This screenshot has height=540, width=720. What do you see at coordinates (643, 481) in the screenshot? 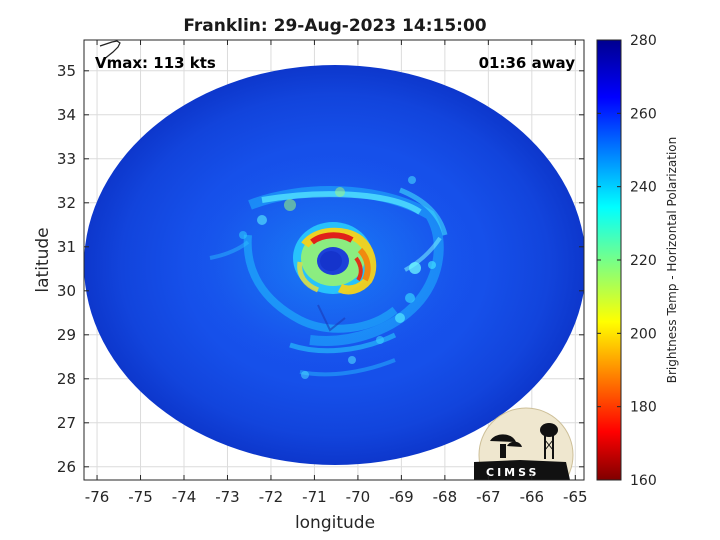
I see `colorbar-tick-label: 160` at bounding box center [643, 481].